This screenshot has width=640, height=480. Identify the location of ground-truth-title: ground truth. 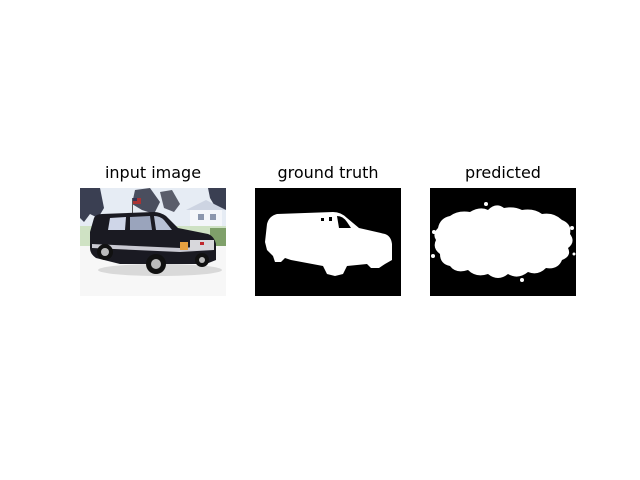
(328, 172).